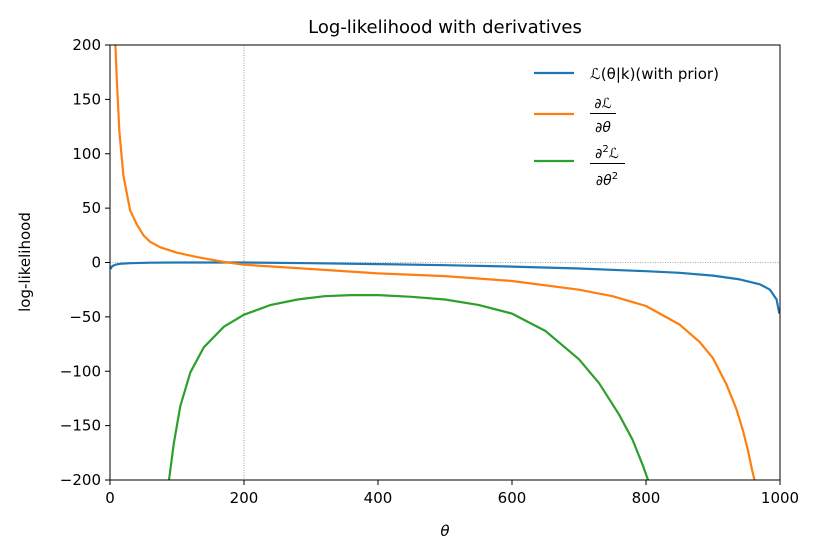 This screenshot has width=819, height=554. Describe the element at coordinates (86, 45) in the screenshot. I see `y-tick-label: 200` at that location.